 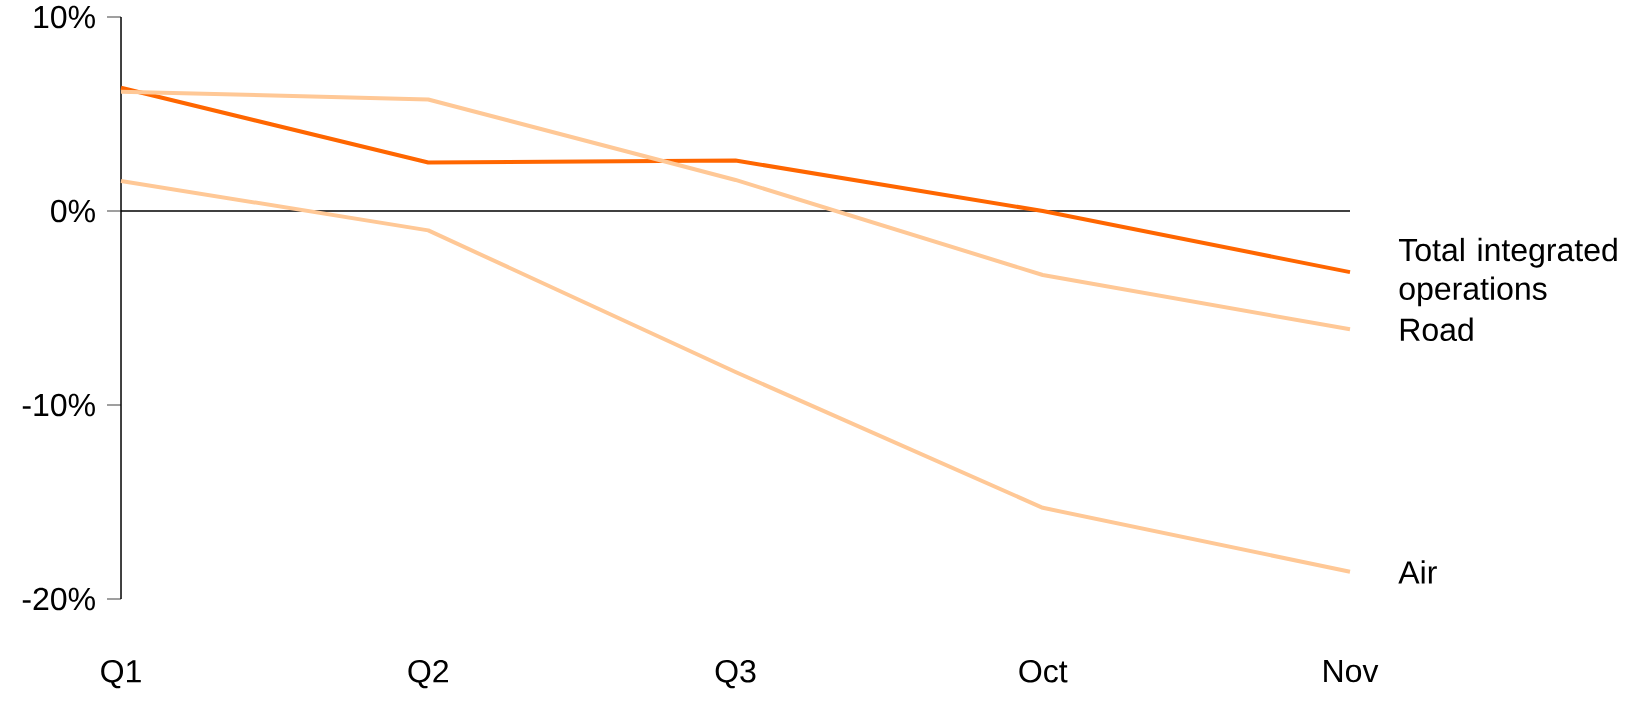 I want to click on y-tick-label: -20%, so click(x=58, y=599).